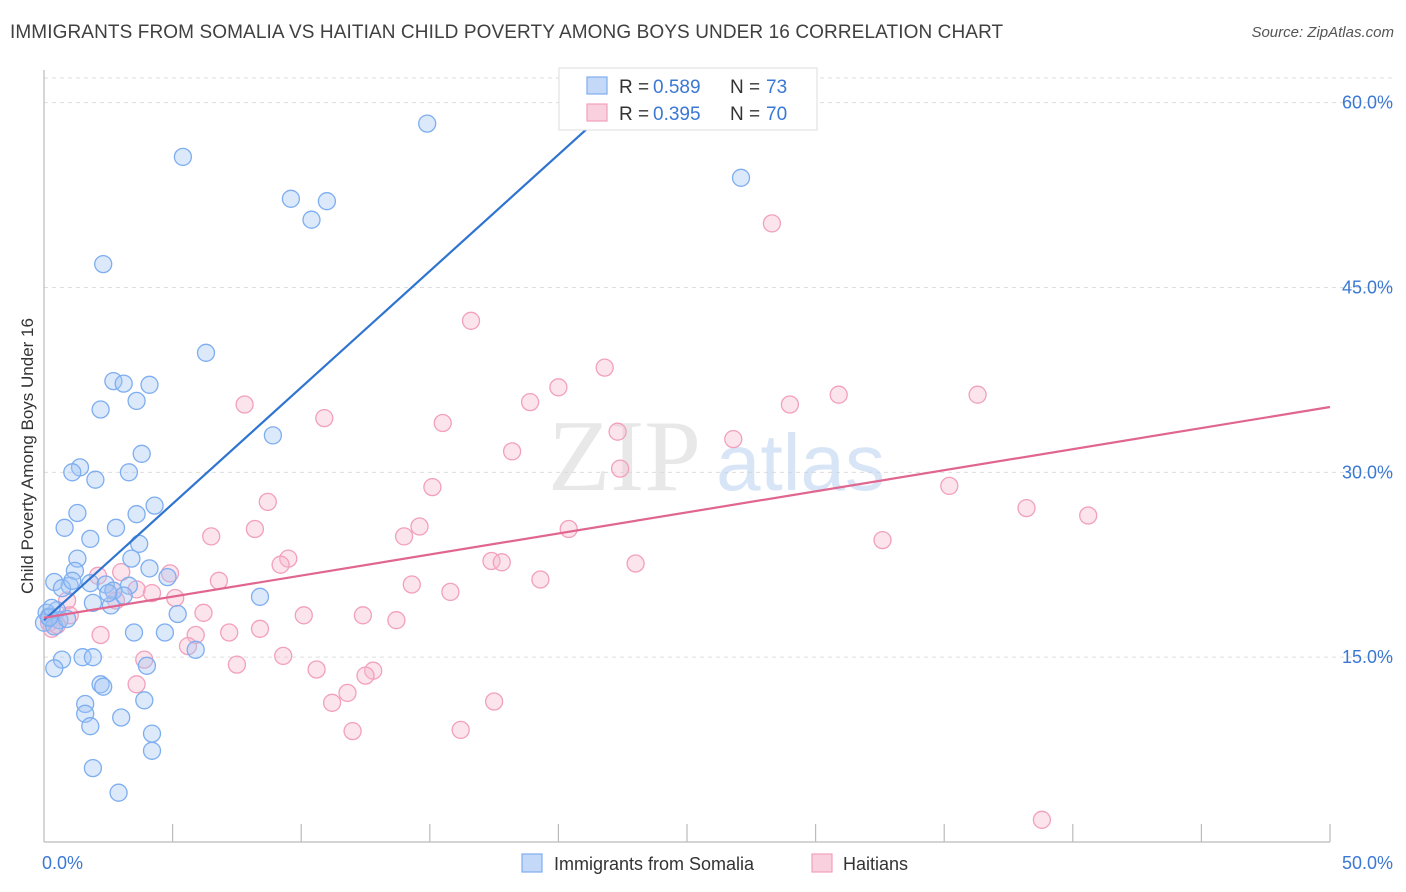 This screenshot has width=1406, height=892. What do you see at coordinates (745, 87) in the screenshot?
I see `legend-n-label-somalia: N =` at bounding box center [745, 87].